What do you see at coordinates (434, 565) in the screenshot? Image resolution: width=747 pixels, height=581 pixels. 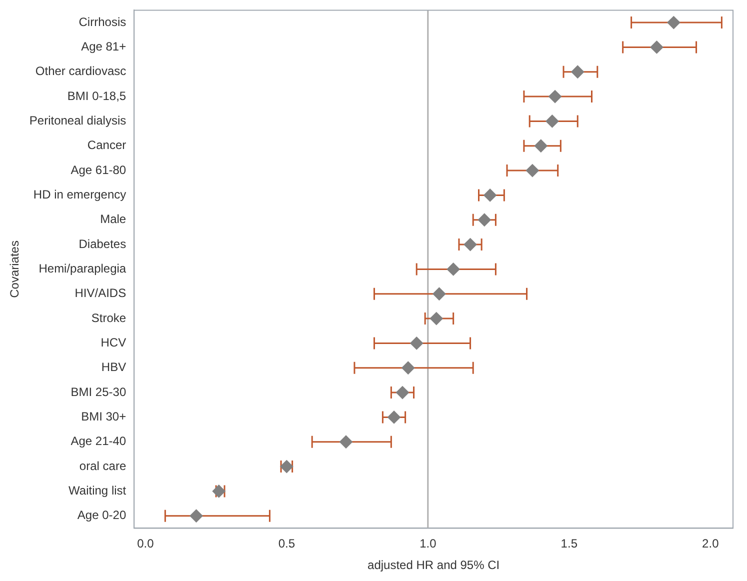 I see `x-axis-title: adjusted HR and 95% CI` at bounding box center [434, 565].